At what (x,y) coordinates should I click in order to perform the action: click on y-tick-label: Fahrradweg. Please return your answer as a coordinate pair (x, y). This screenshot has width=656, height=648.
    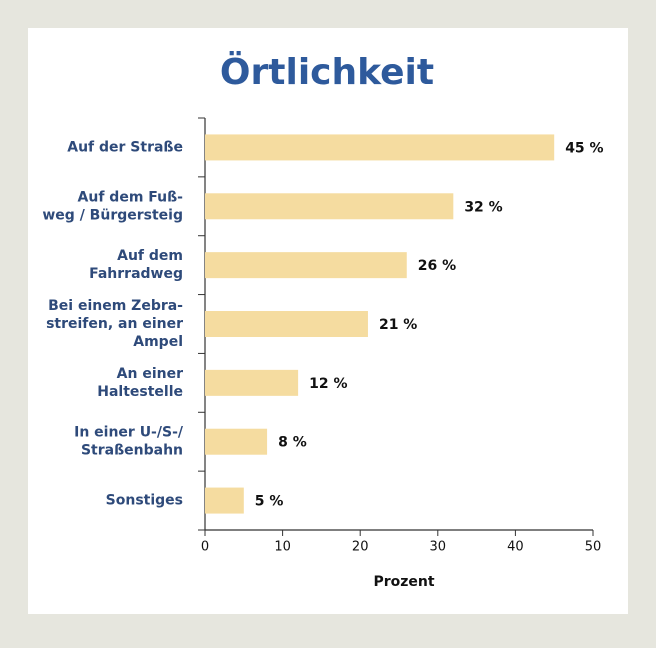
    Looking at the image, I should click on (136, 274).